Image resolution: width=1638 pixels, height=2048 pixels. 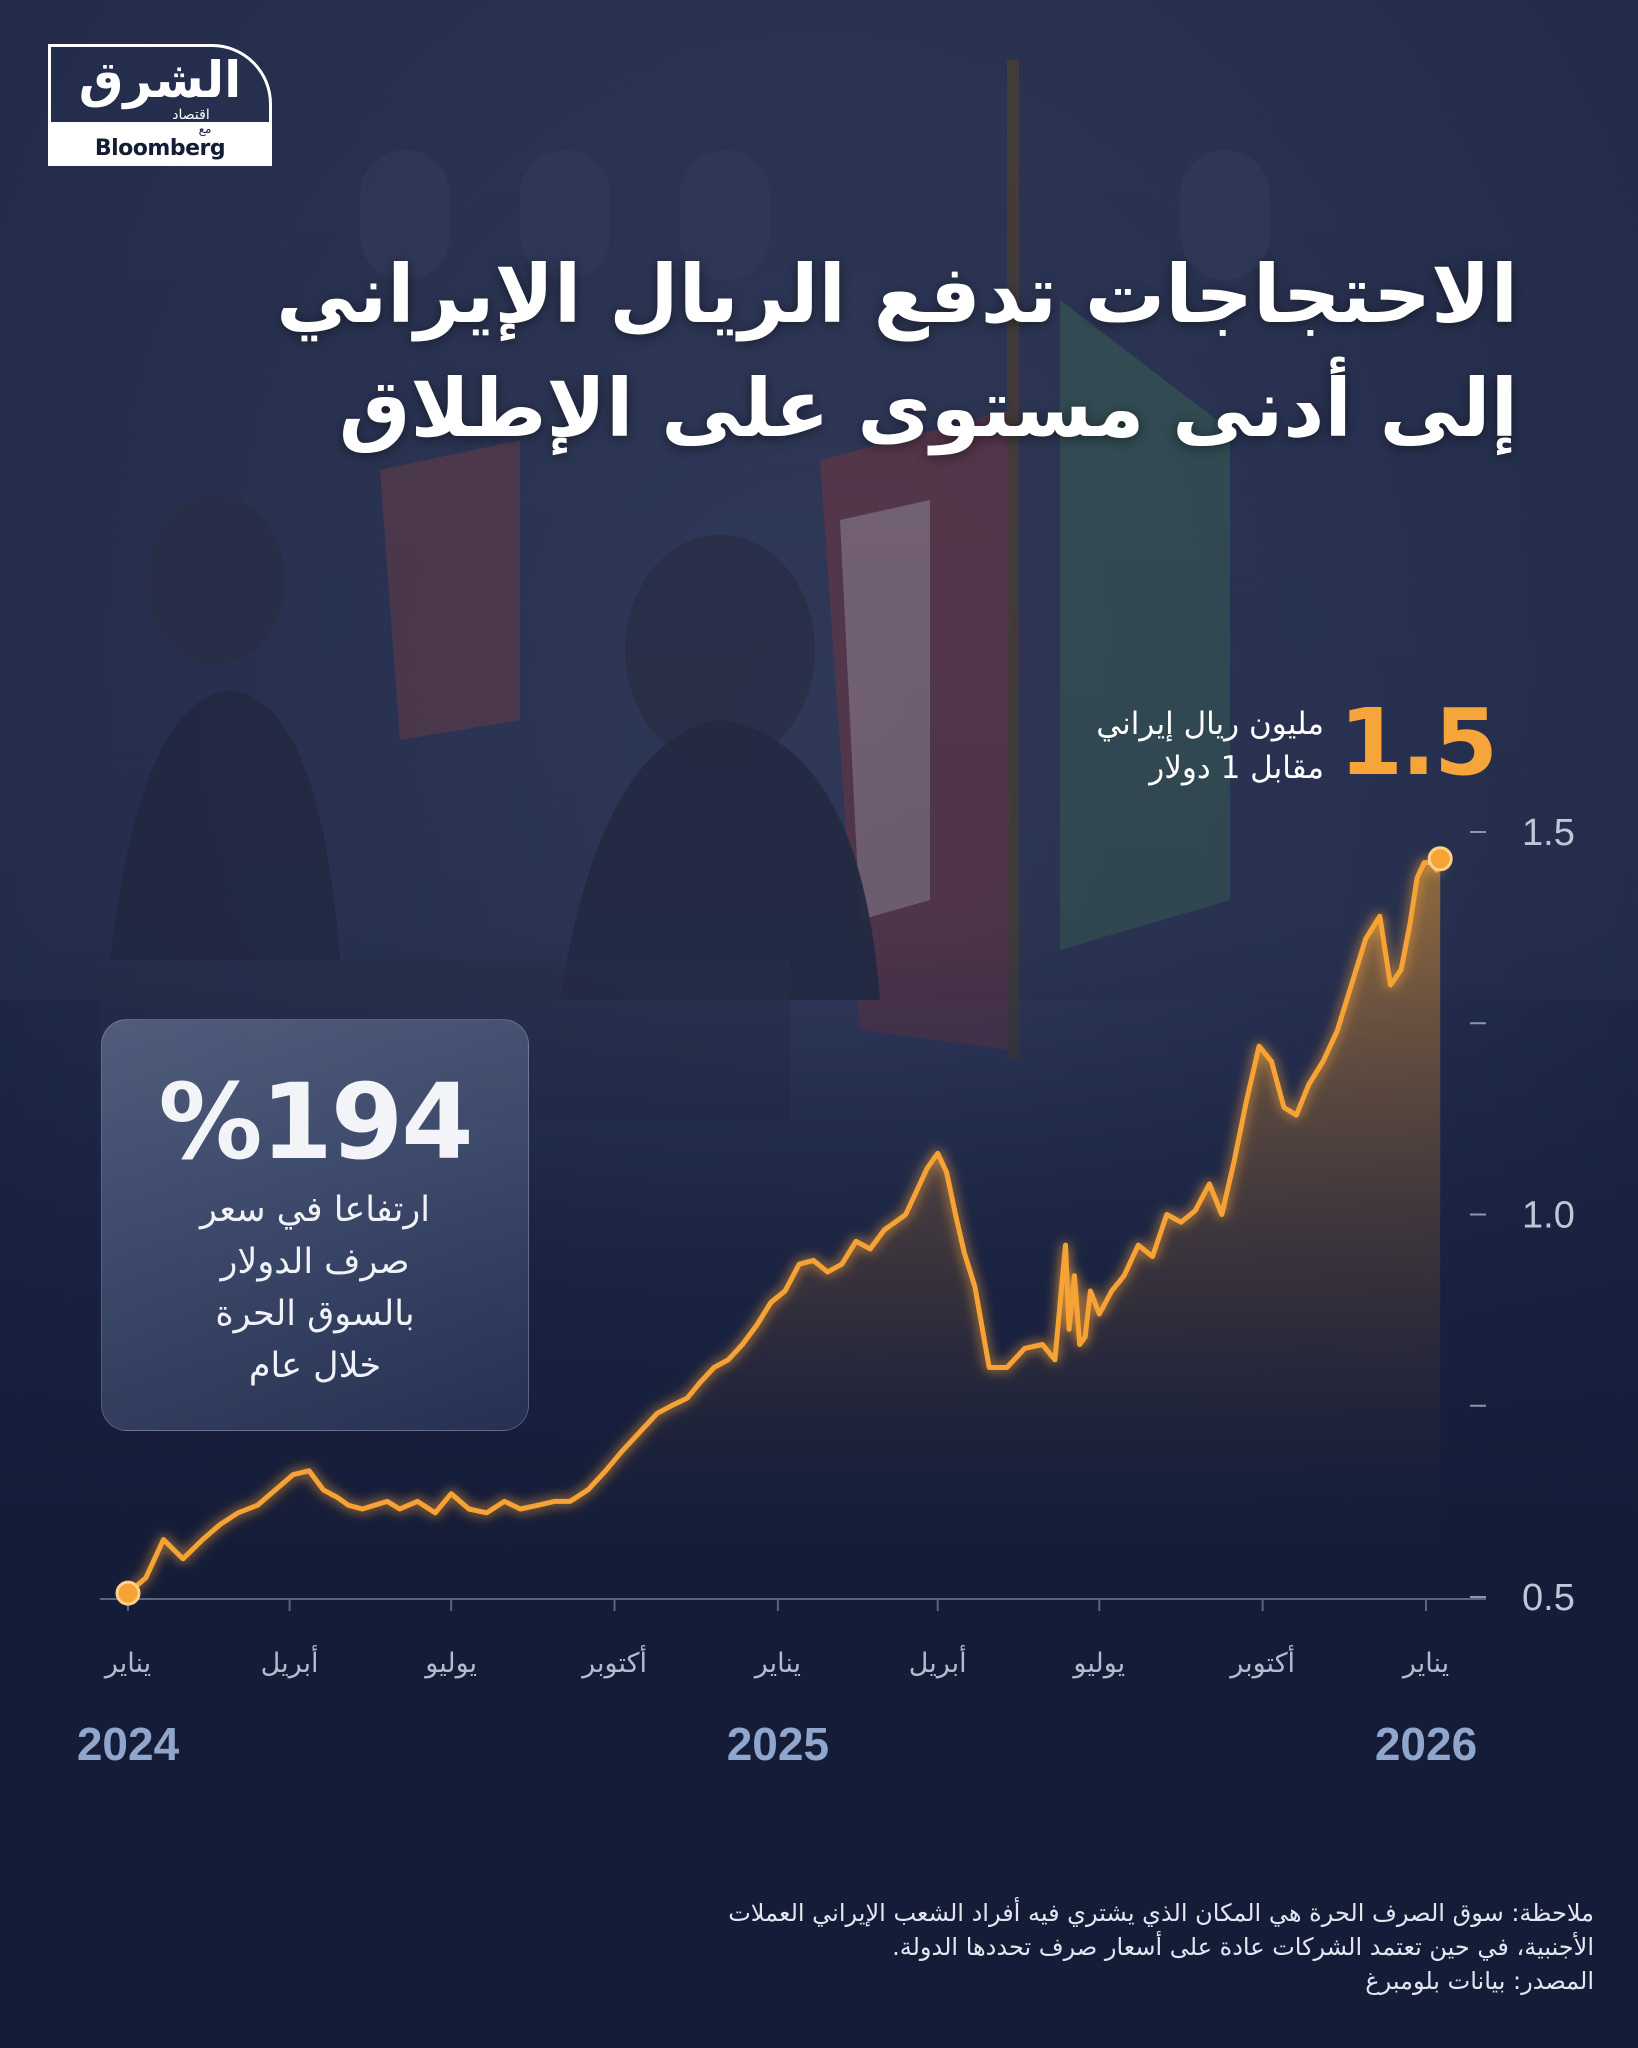 I want to click on logo-partner-with: مع, so click(x=205, y=129).